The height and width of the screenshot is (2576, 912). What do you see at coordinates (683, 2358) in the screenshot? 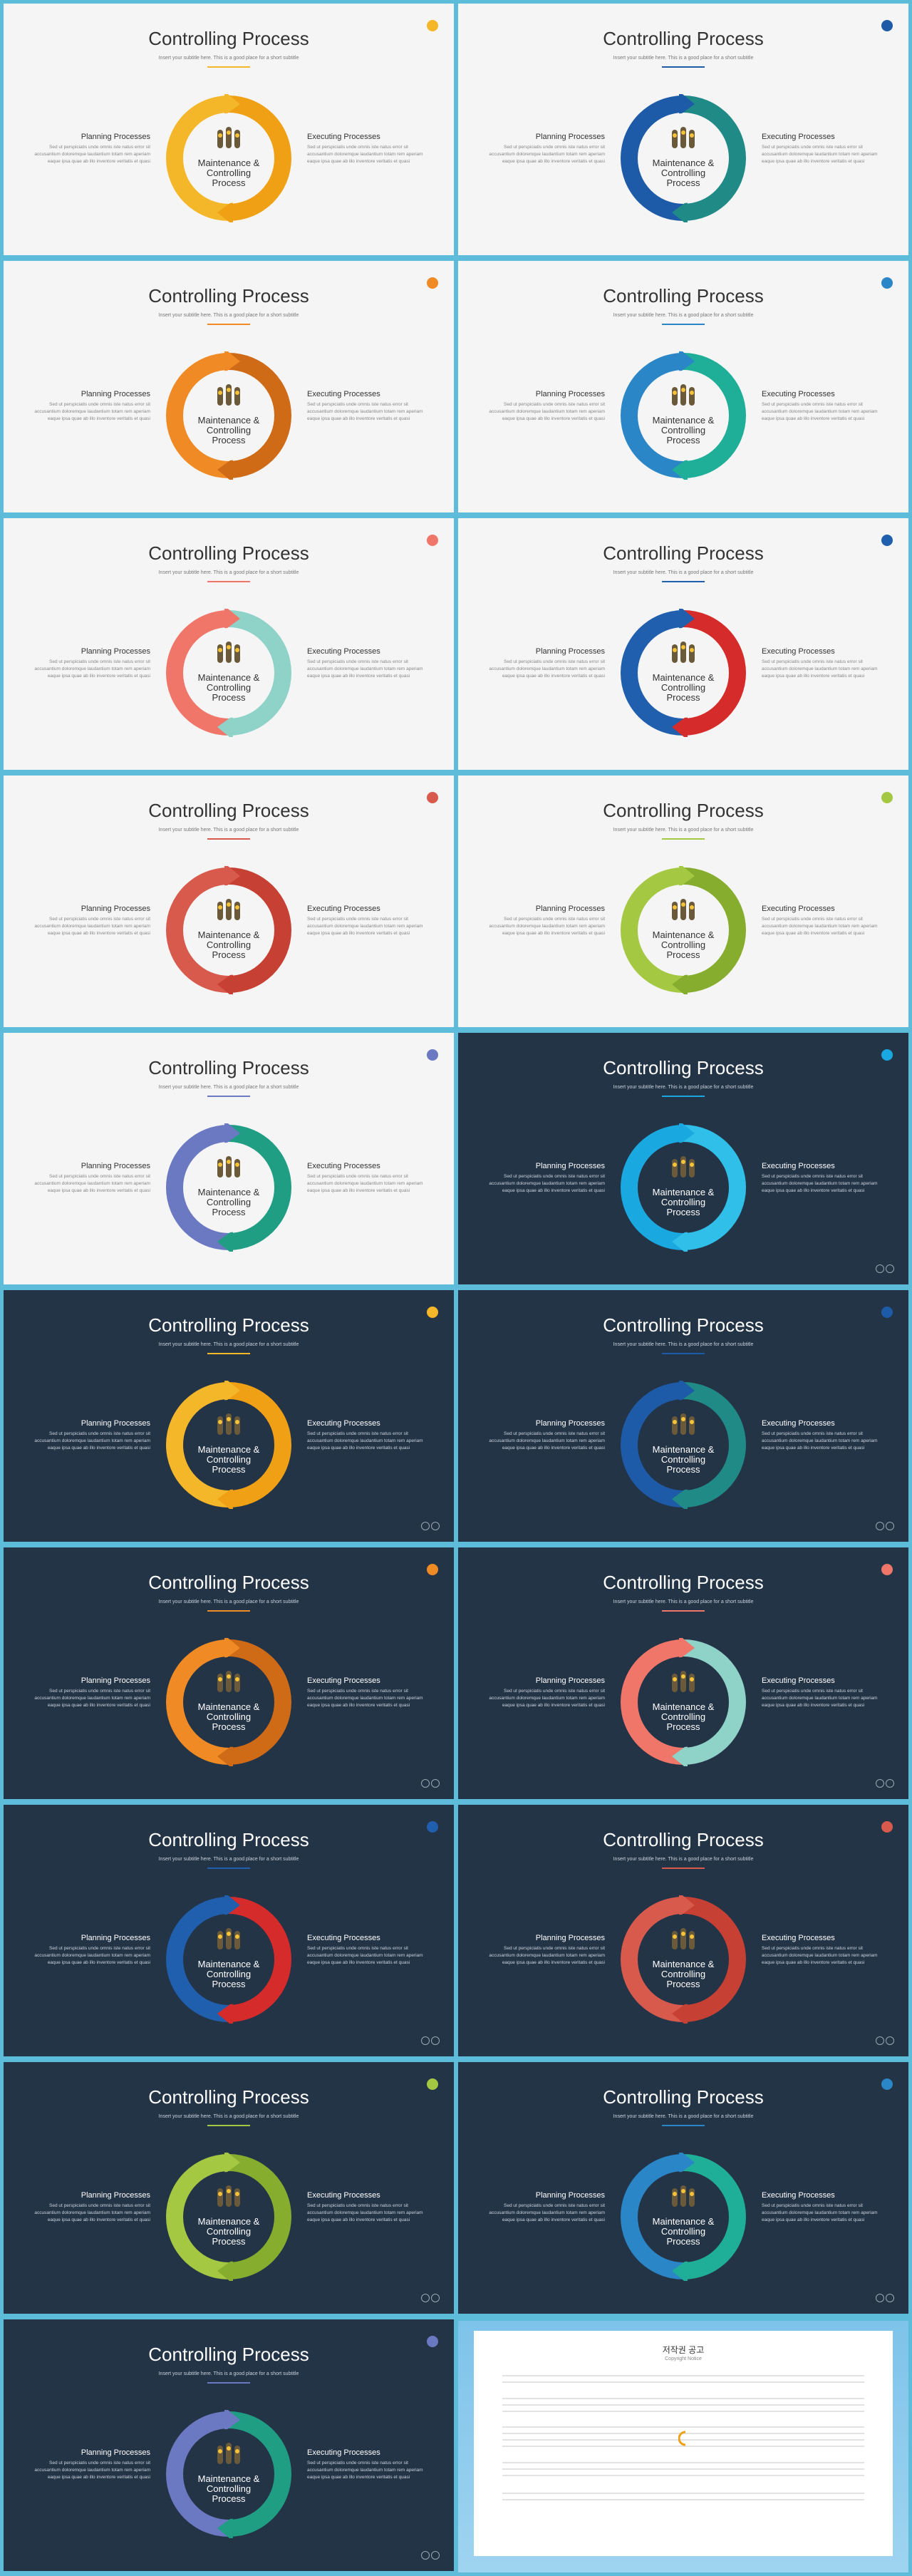
I see `notice-subtitle: Copyright Notice` at bounding box center [683, 2358].